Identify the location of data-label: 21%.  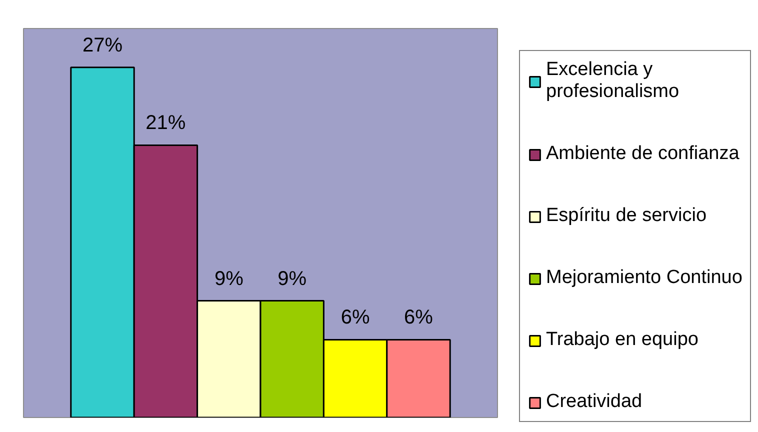
(166, 123).